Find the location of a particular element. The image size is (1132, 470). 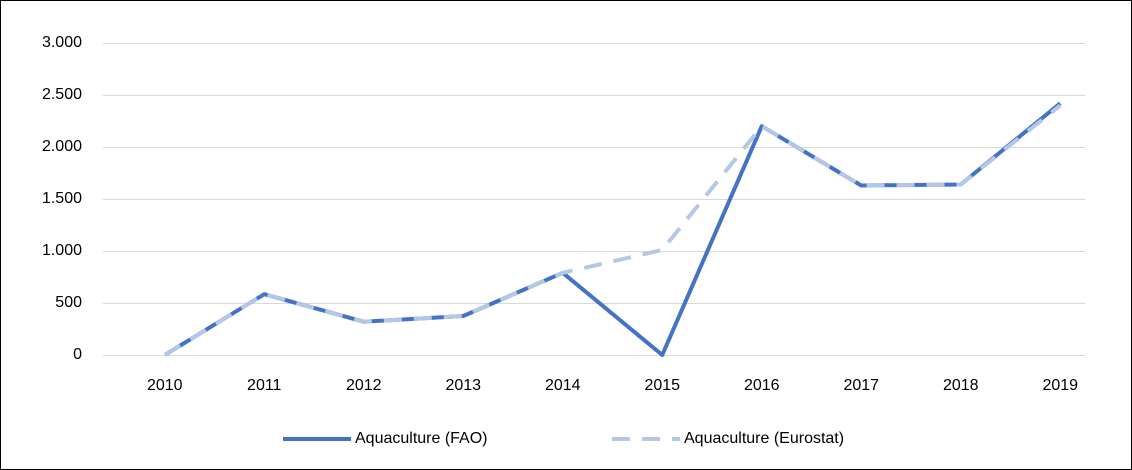

y-tick-label: 1.500 is located at coordinates (62, 198).